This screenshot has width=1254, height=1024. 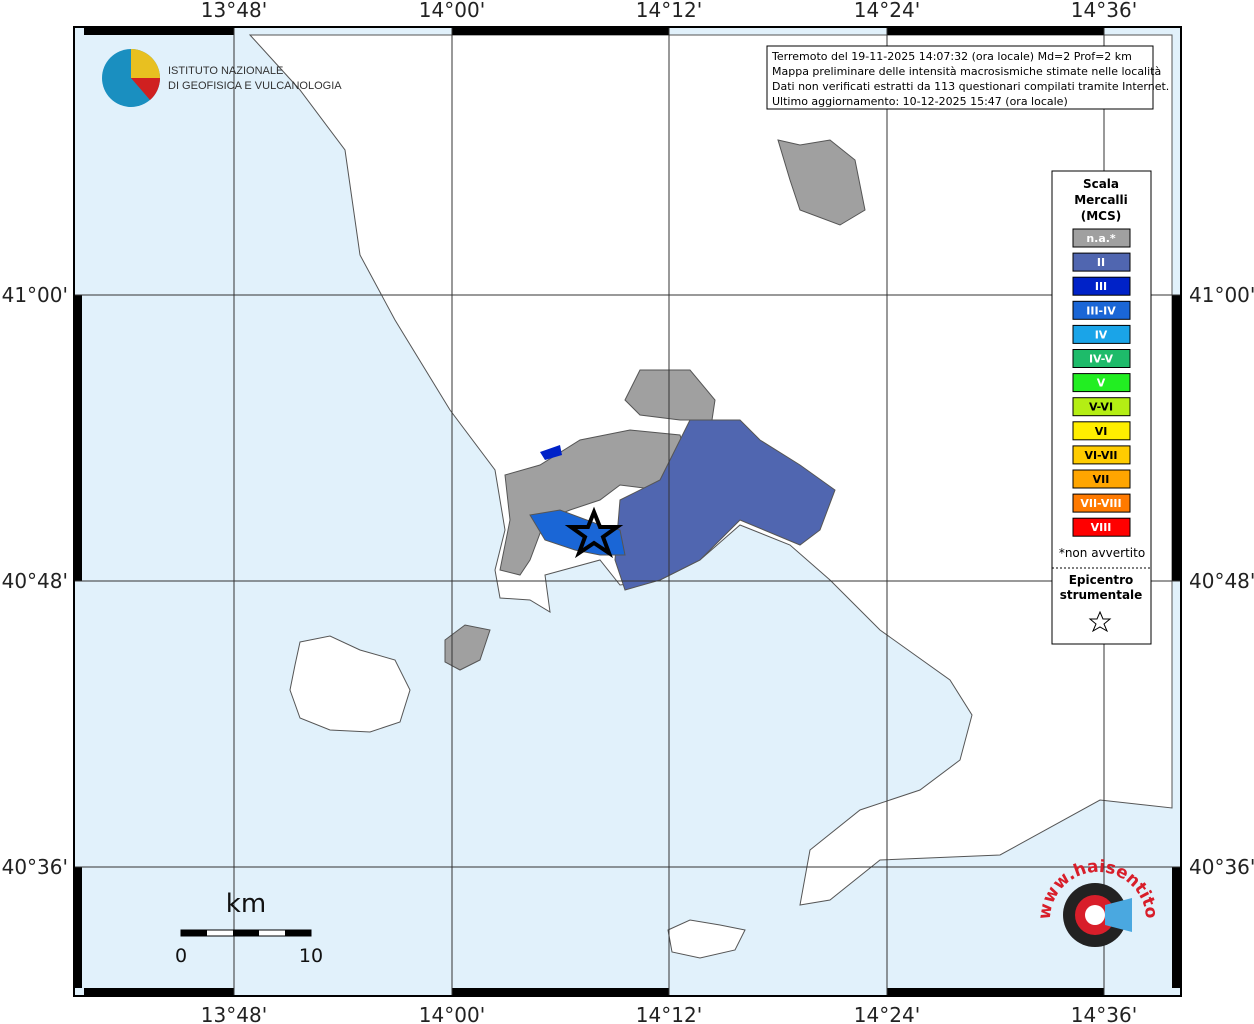 I want to click on legend-star, so click(x=1100, y=621).